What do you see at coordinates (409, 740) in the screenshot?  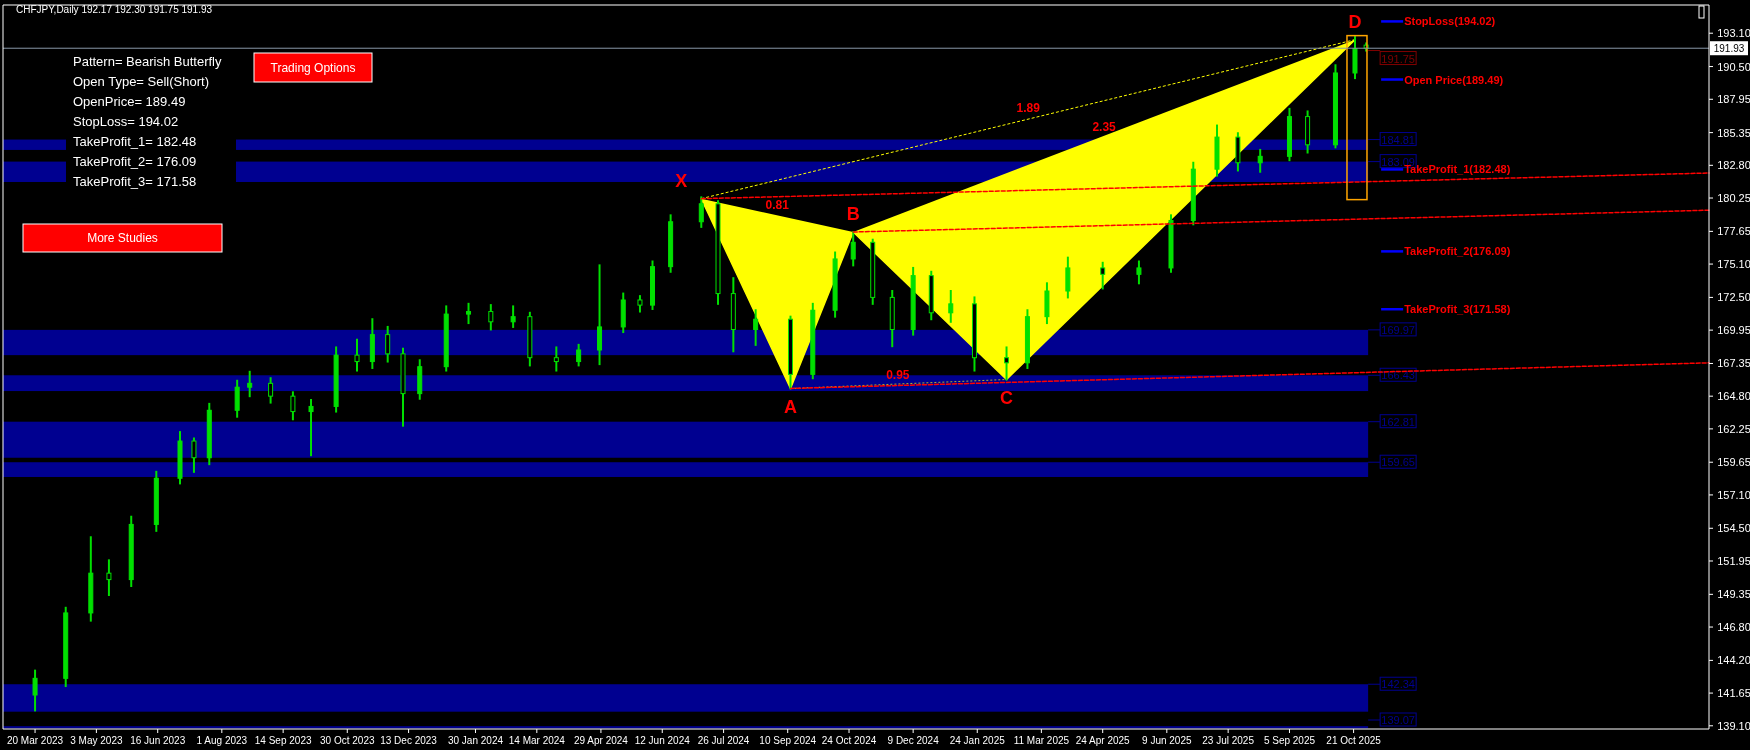 I see `x-tick-label: 13 Dec 2023` at bounding box center [409, 740].